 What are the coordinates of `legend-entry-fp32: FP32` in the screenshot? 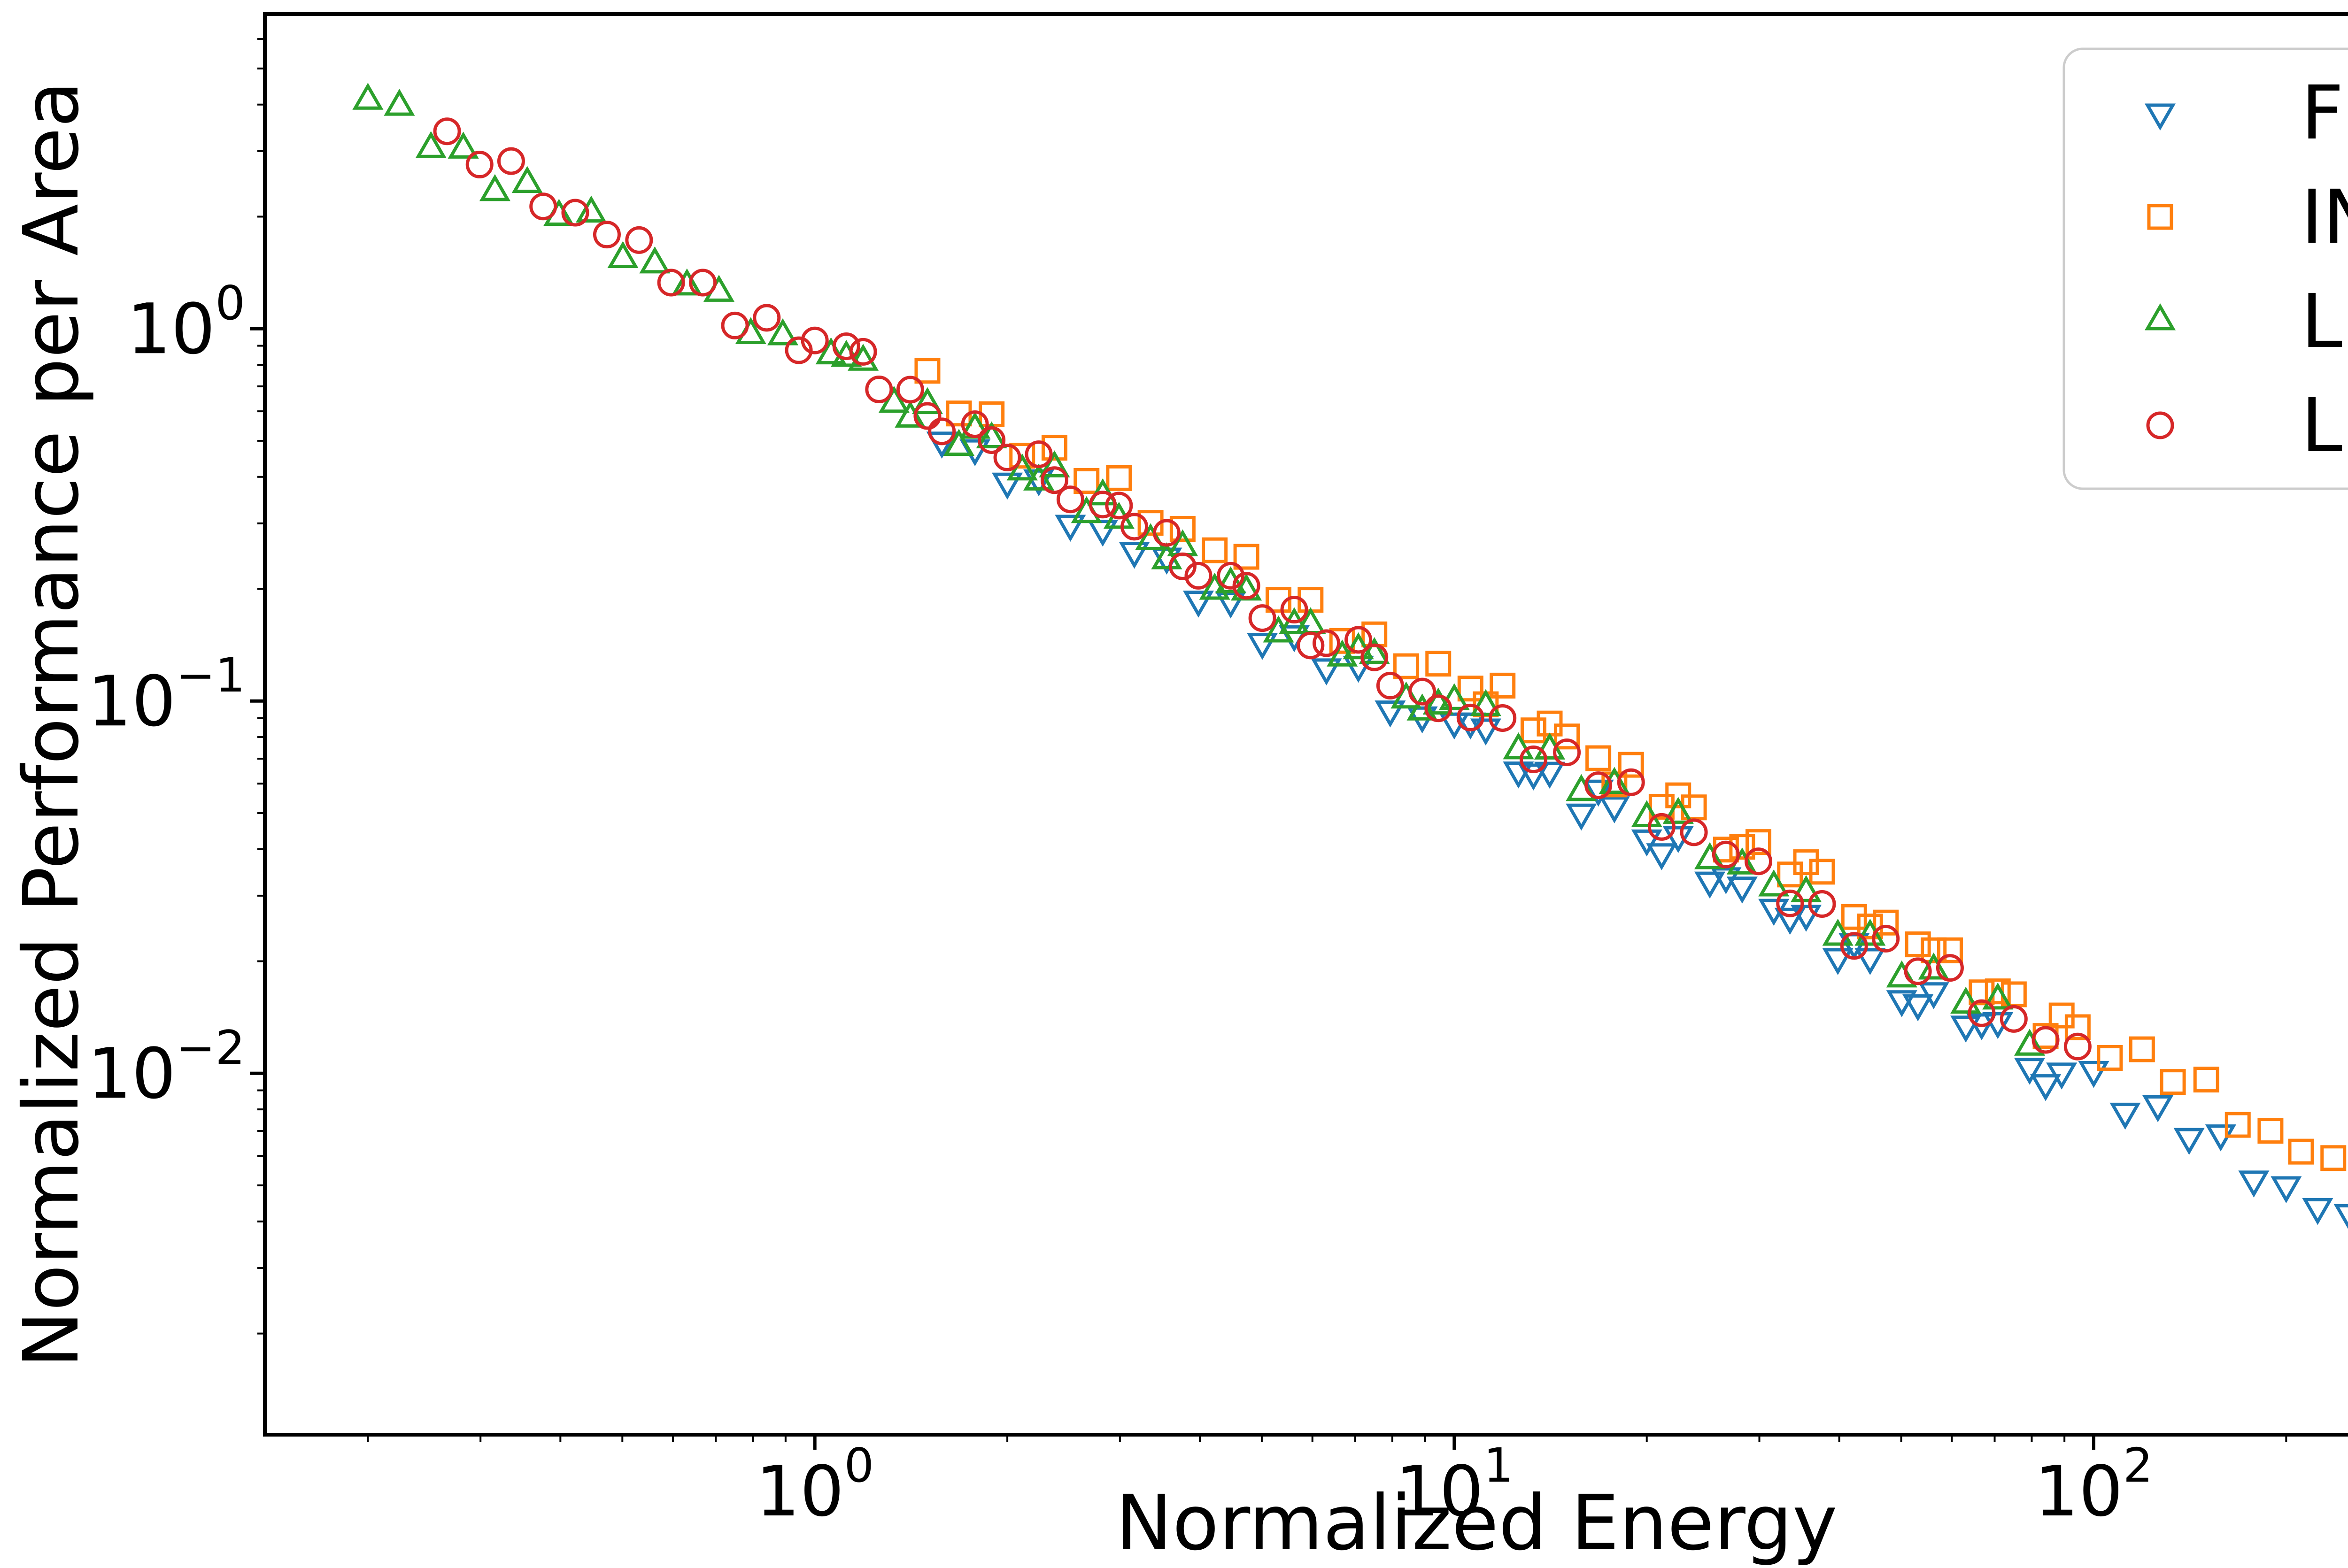 It's located at (2246, 113).